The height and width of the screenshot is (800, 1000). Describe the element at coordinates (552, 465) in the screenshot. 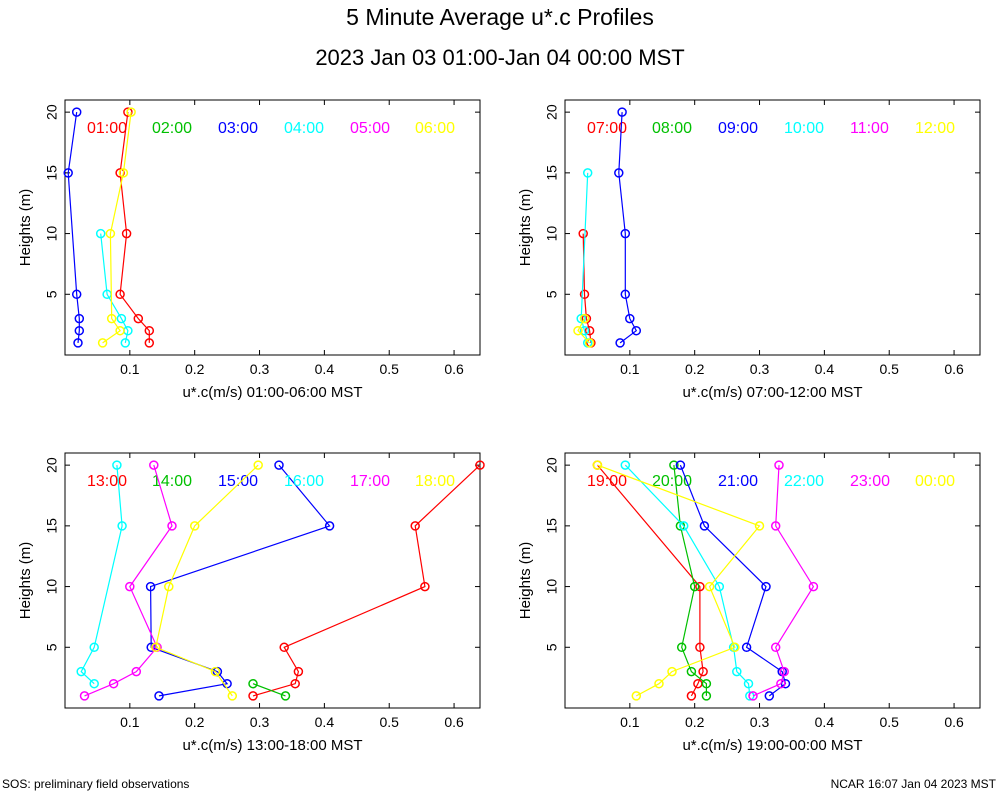

I see `y-tick-label: 20` at that location.